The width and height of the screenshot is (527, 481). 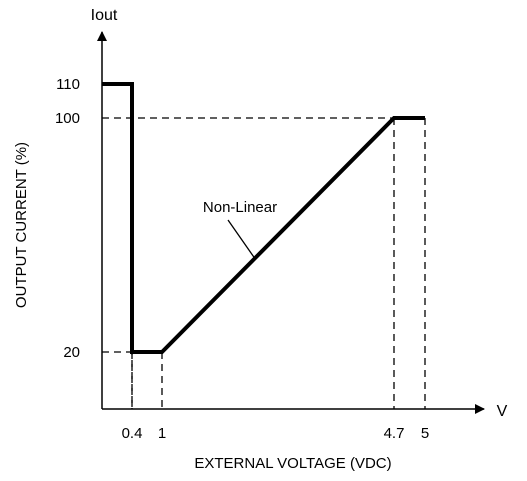 What do you see at coordinates (241, 239) in the screenshot?
I see `annotation-leader` at bounding box center [241, 239].